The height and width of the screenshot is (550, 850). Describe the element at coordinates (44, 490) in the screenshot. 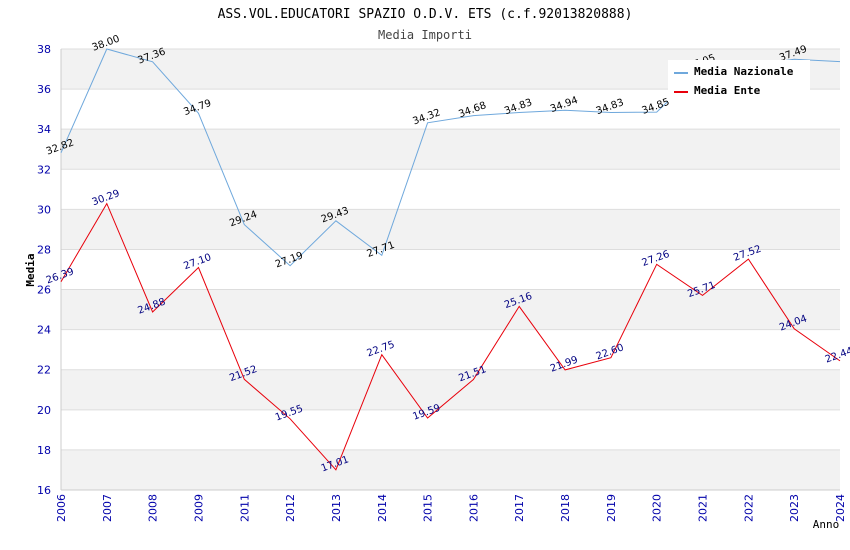

I see `y-tick-label: 16` at that location.